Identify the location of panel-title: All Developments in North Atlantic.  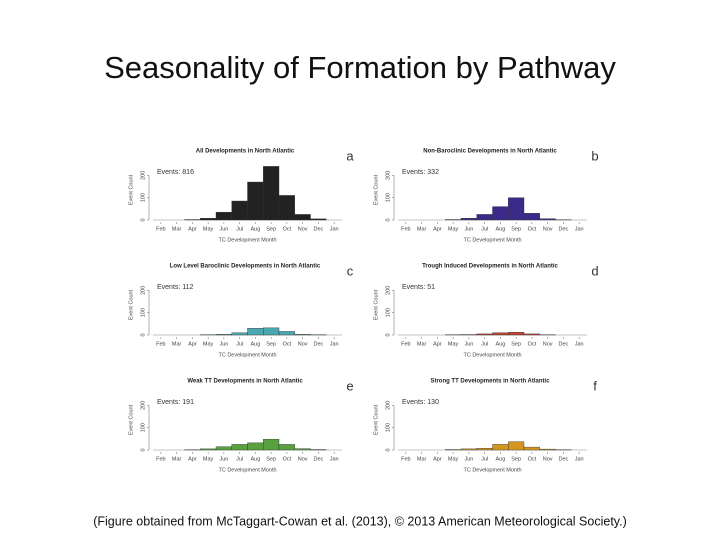
(245, 152).